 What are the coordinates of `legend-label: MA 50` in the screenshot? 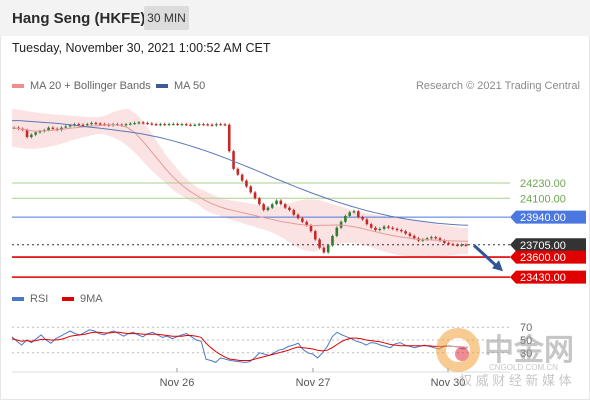 It's located at (190, 86).